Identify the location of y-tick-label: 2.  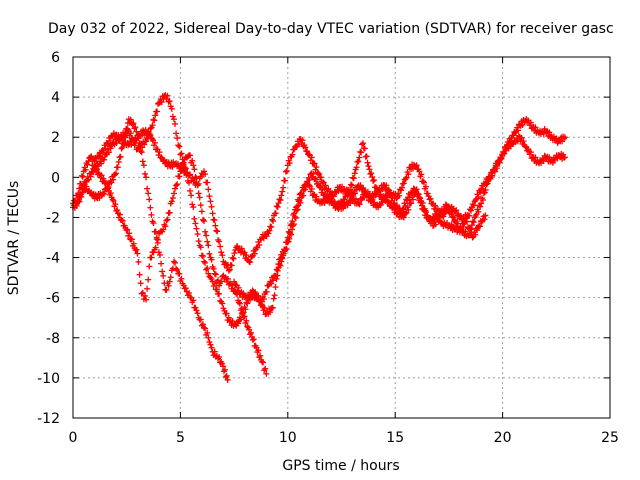
(55, 138).